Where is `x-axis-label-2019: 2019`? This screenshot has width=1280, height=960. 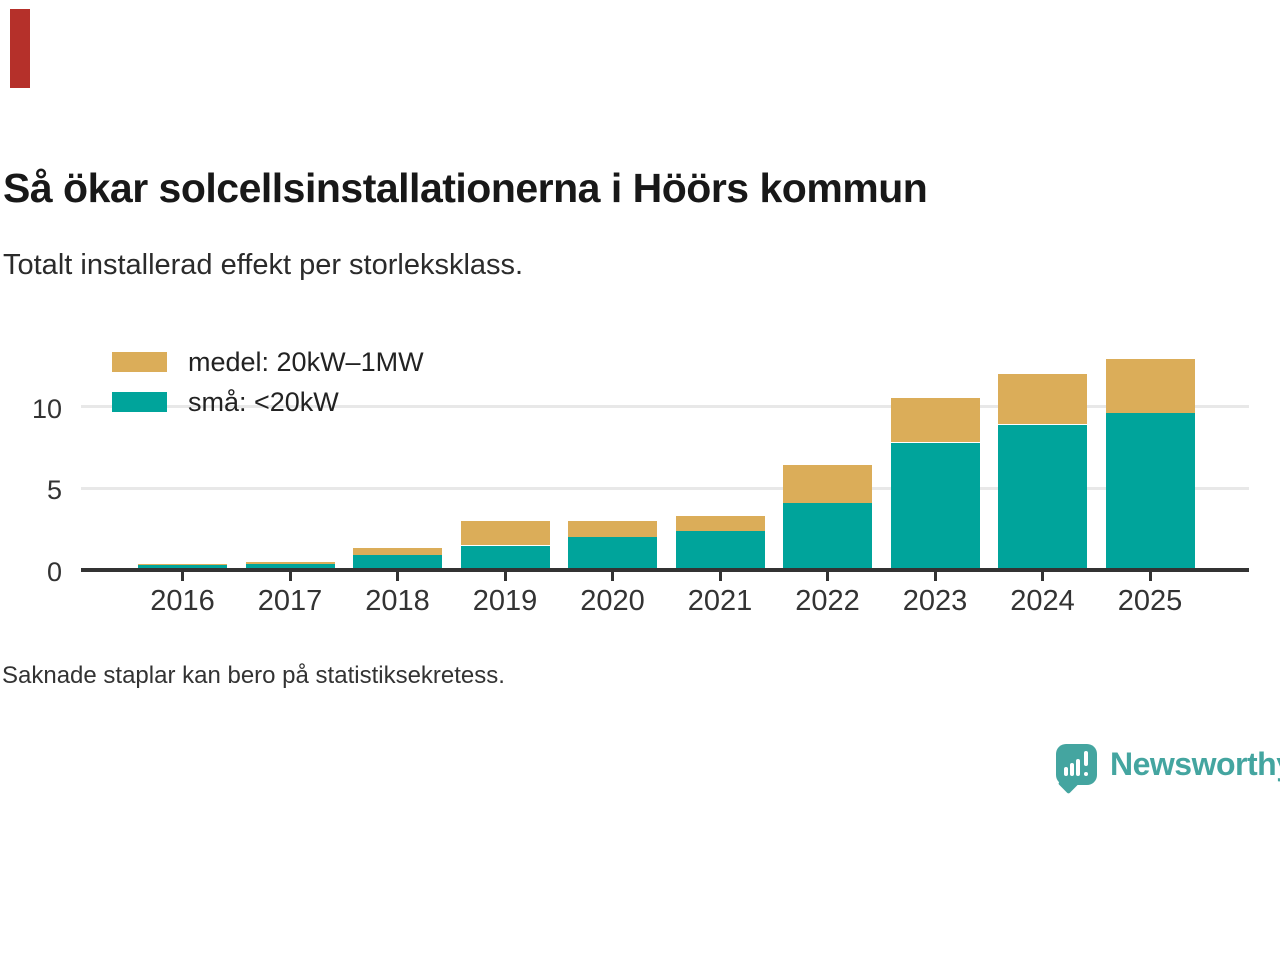 x-axis-label-2019: 2019 is located at coordinates (505, 601).